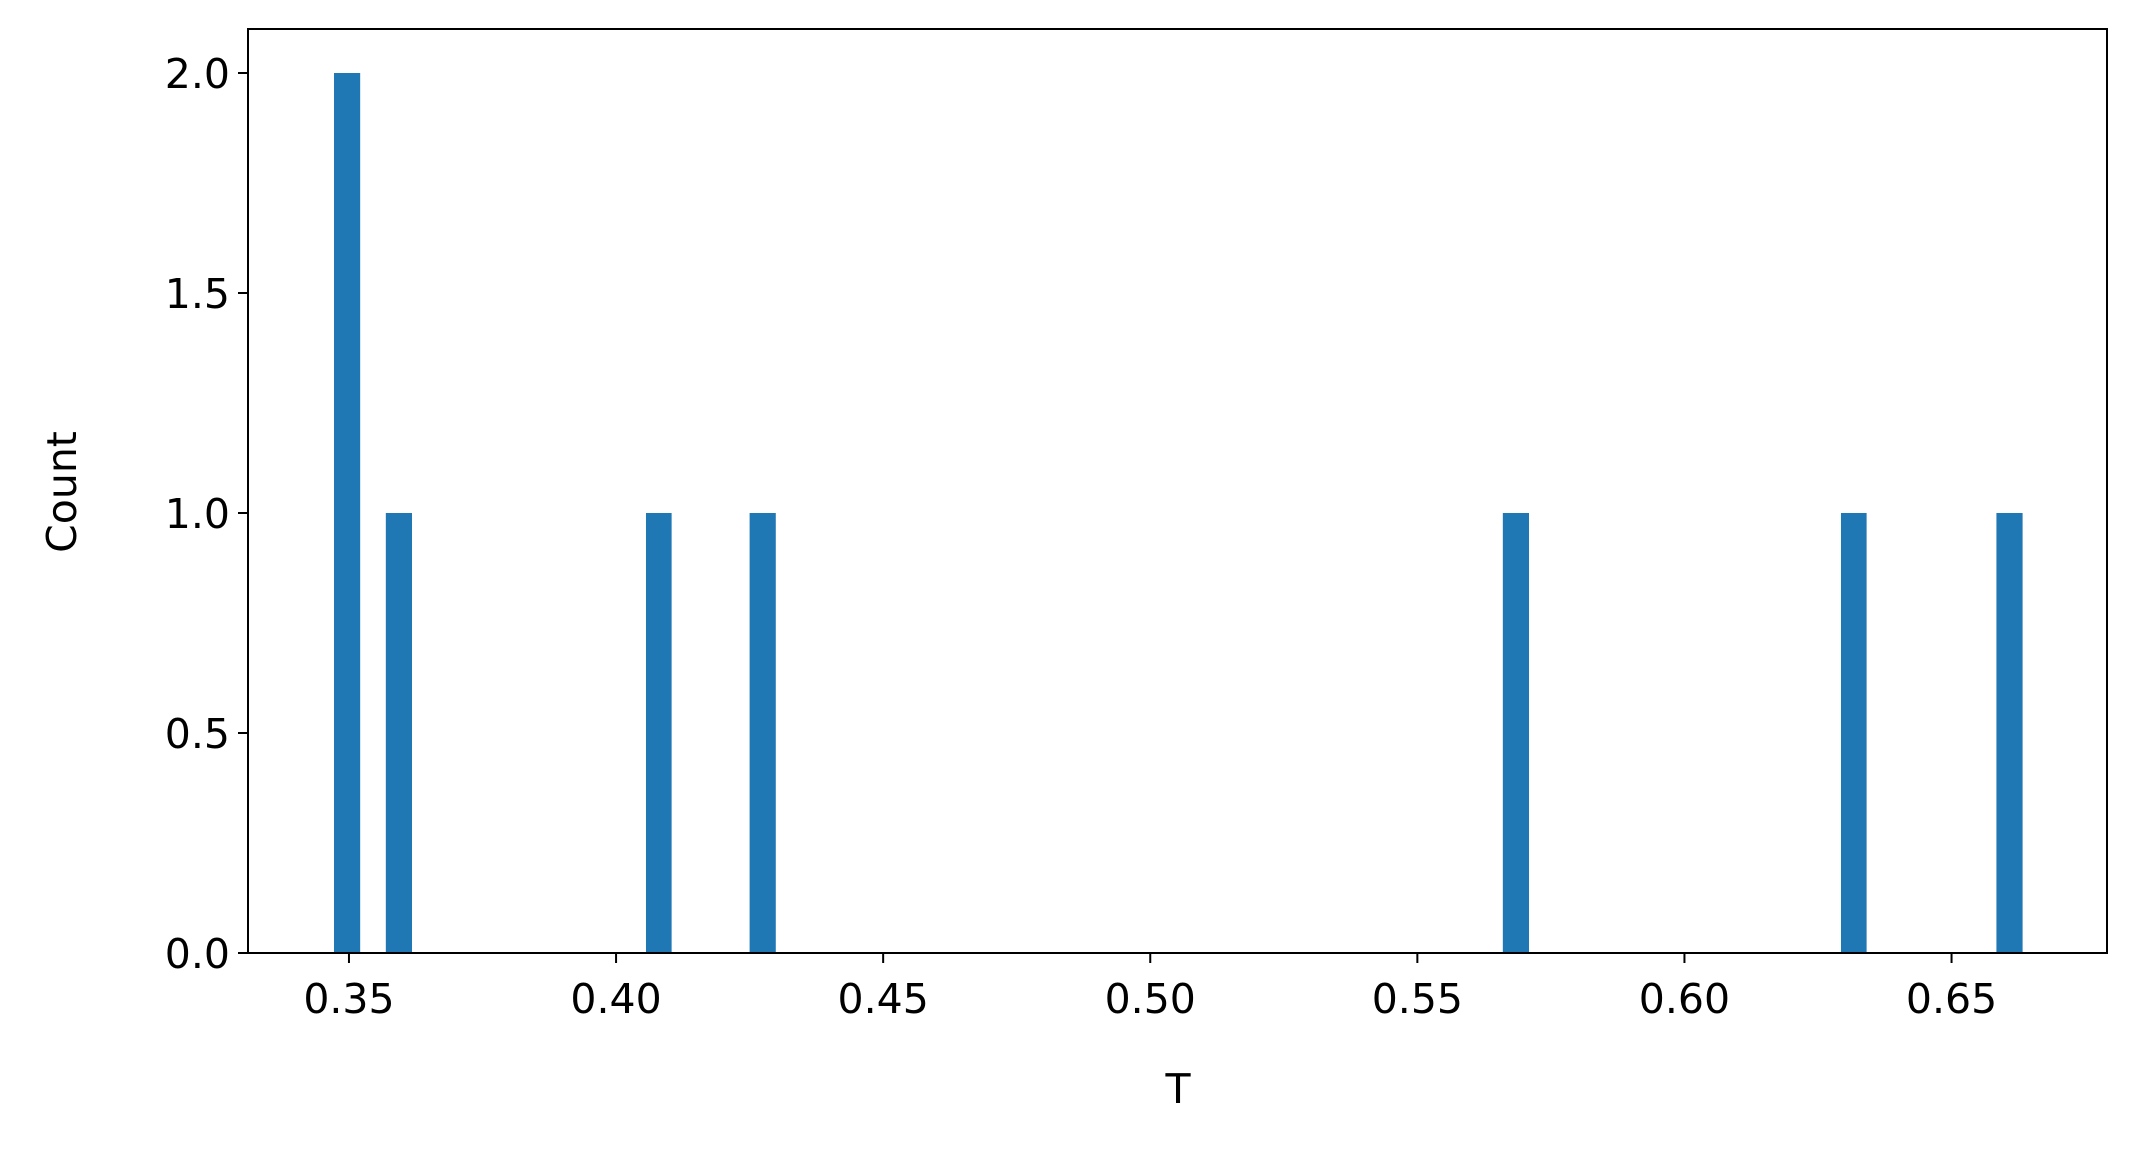 This screenshot has height=1161, width=2137. I want to click on y-tick-label: 0.5, so click(197, 734).